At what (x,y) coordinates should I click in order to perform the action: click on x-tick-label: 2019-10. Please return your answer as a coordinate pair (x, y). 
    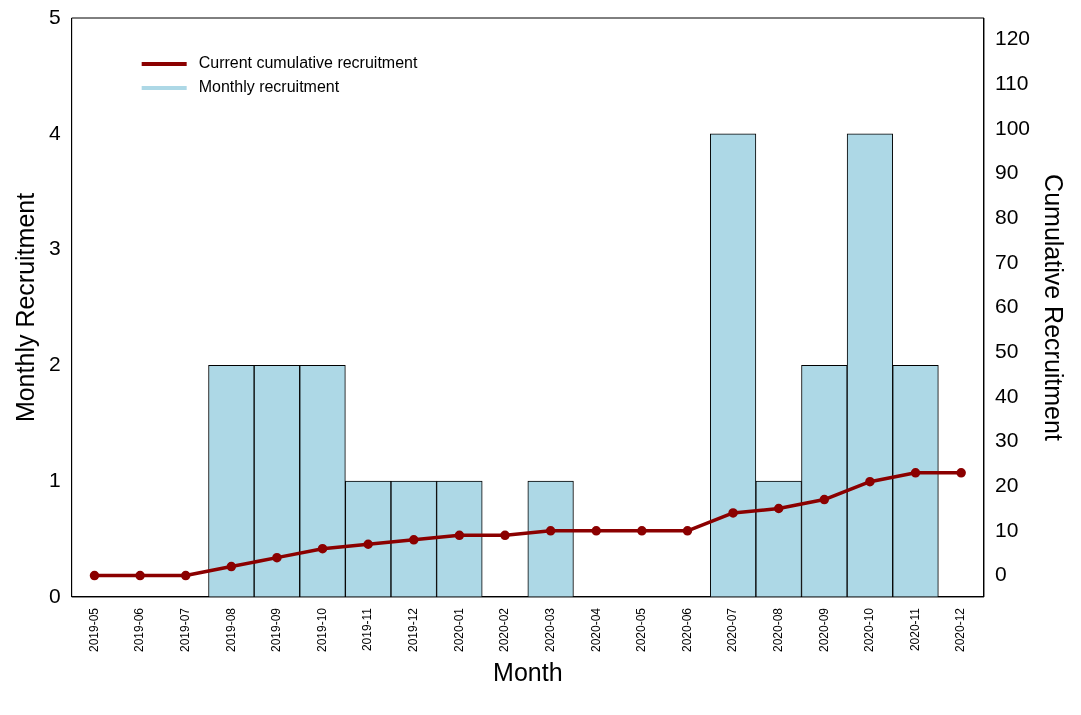
    Looking at the image, I should click on (321, 630).